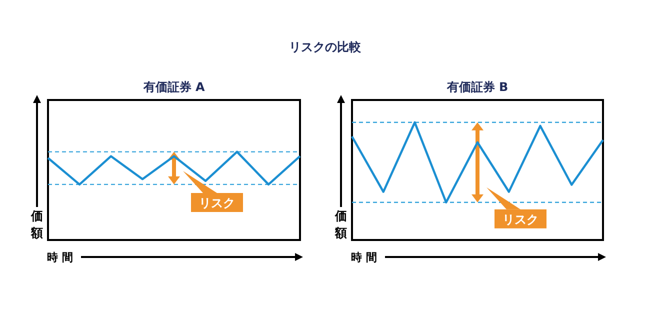 This screenshot has width=650, height=330. What do you see at coordinates (174, 87) in the screenshot?
I see `chart-title: 有価証券 A` at bounding box center [174, 87].